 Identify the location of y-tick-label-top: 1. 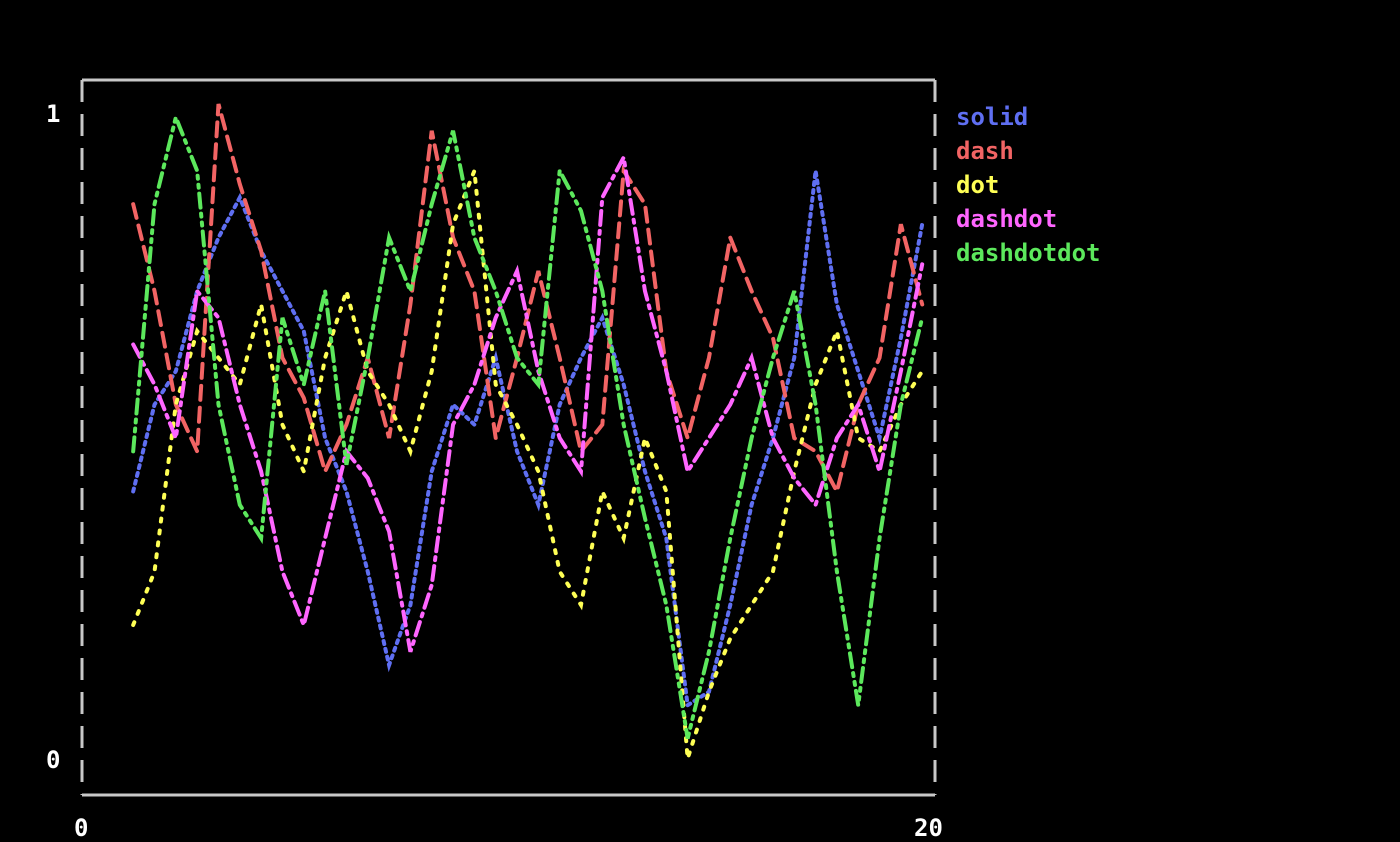
(53, 114).